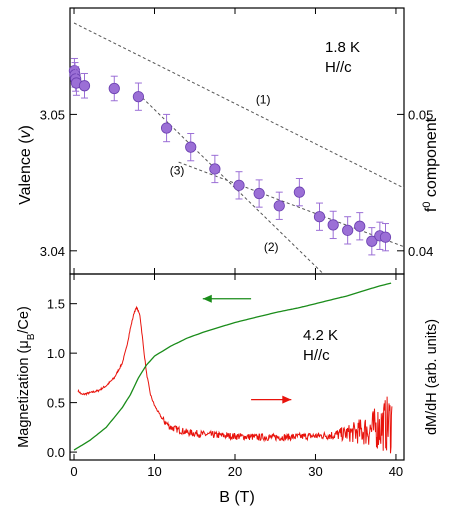 The width and height of the screenshot is (452, 510). Describe the element at coordinates (316, 355) in the screenshot. I see `bottom-field-direction-label: H//c` at that location.